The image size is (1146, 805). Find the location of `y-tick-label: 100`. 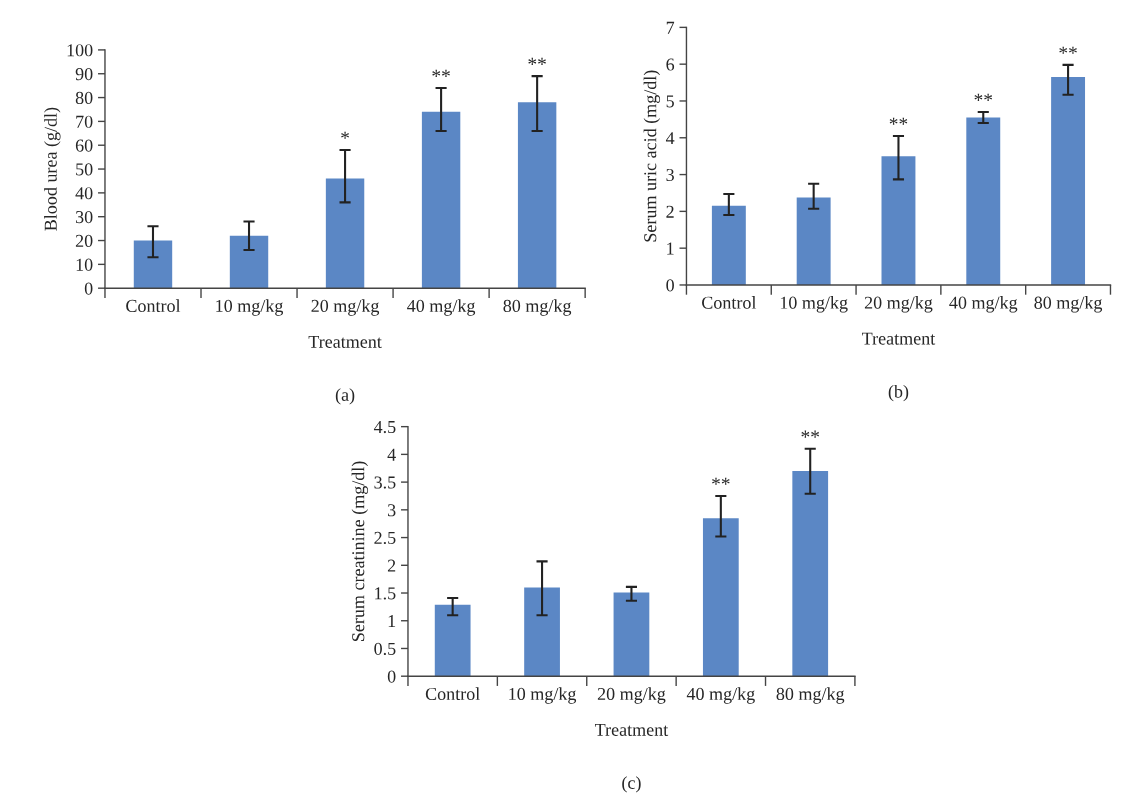

y-tick-label: 100 is located at coordinates (80, 50).